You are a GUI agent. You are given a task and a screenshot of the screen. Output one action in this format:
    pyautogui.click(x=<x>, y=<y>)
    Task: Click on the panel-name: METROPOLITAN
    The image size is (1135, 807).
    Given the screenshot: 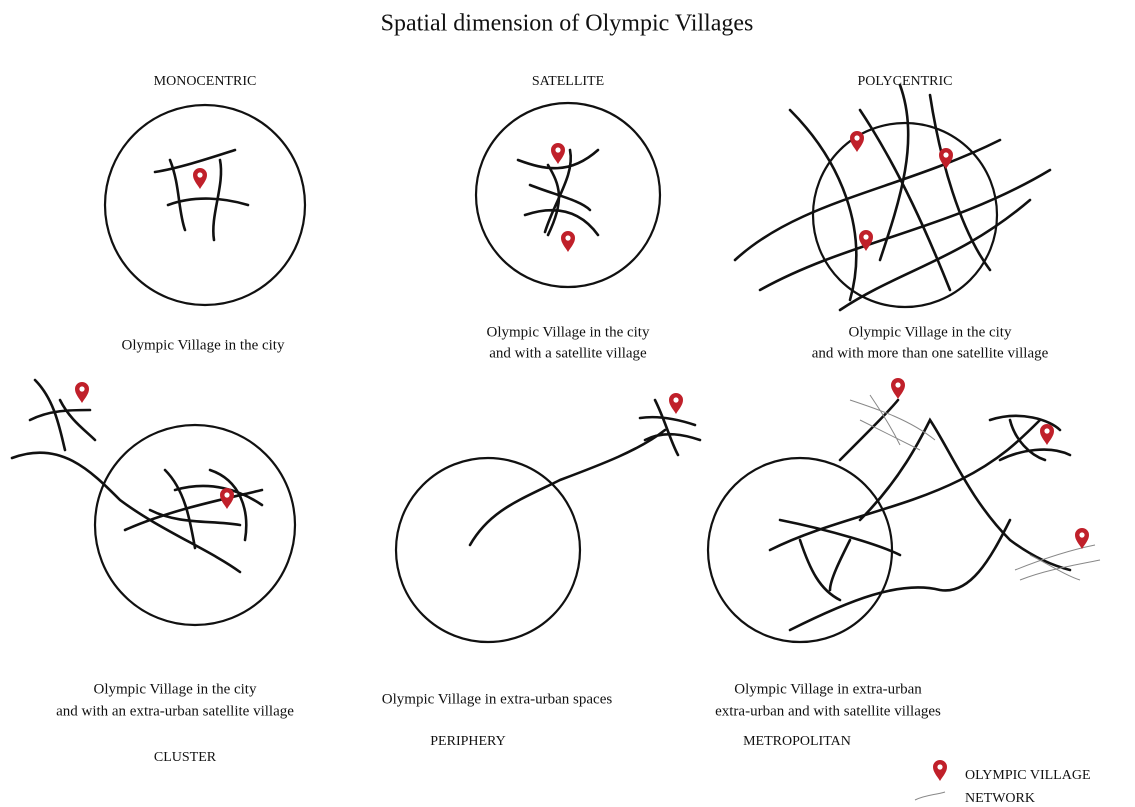 What is the action you would take?
    pyautogui.click(x=797, y=741)
    